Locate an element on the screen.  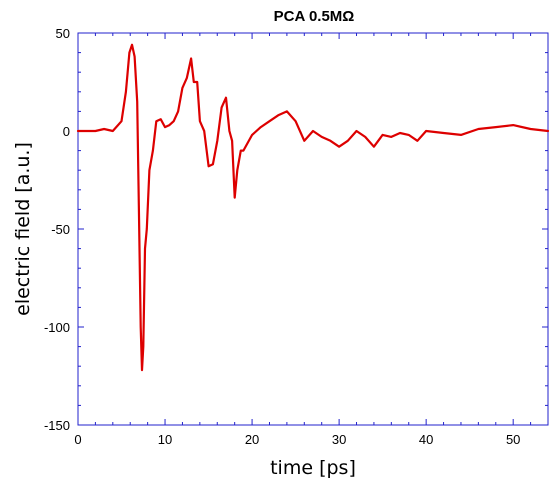
x-tick-label: 20 is located at coordinates (252, 439).